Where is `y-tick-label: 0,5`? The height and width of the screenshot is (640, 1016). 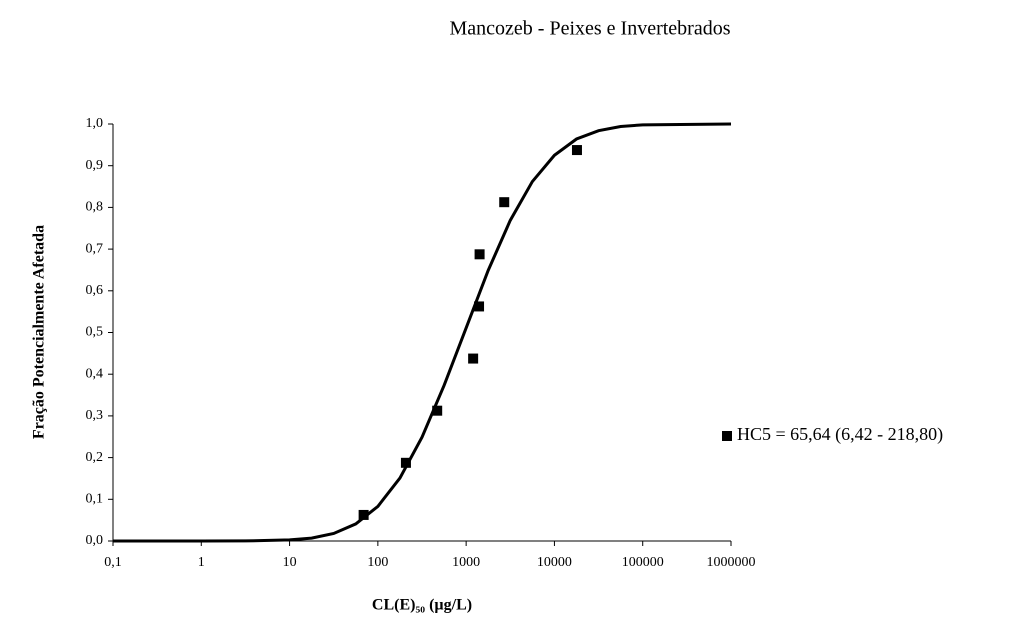 y-tick-label: 0,5 is located at coordinates (95, 332).